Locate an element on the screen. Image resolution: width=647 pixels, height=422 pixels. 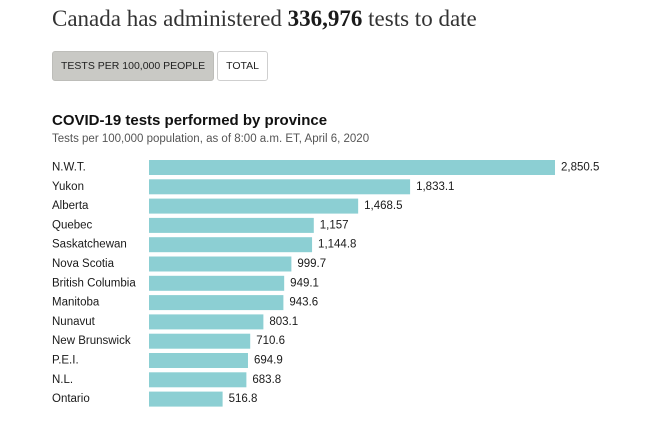
category-label: Ontario is located at coordinates (71, 399).